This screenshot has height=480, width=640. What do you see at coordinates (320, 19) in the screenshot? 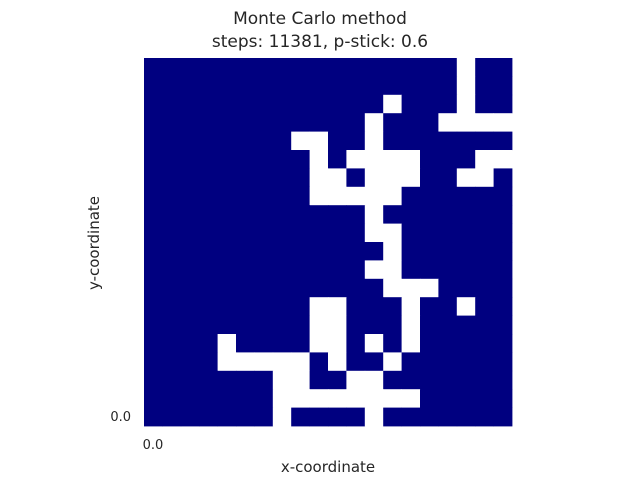
I see `chart-title: Monte Carlo method` at bounding box center [320, 19].